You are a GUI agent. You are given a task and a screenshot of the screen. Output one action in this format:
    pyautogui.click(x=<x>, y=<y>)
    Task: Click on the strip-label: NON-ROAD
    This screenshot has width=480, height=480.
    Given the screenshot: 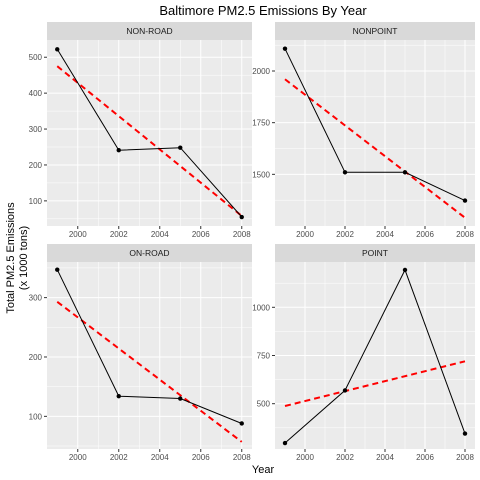 What is the action you would take?
    pyautogui.click(x=149, y=31)
    